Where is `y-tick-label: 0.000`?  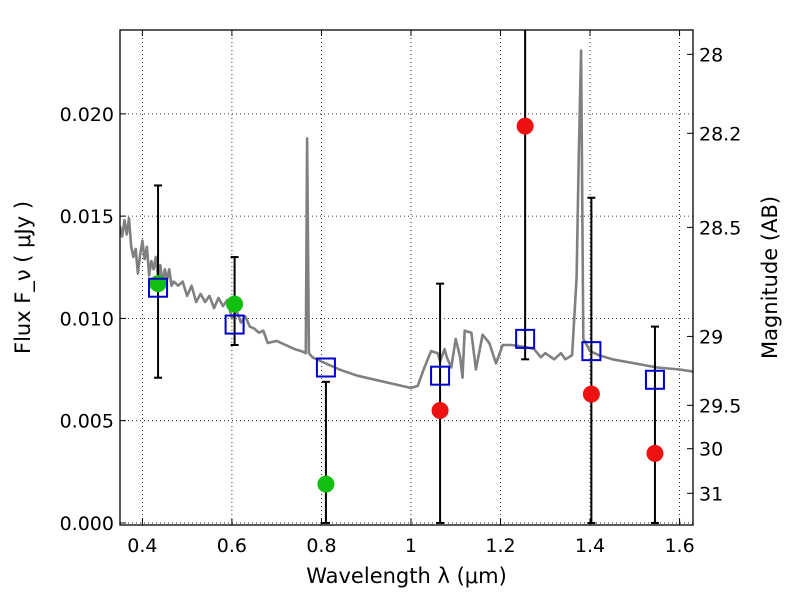
y-tick-label: 0.000 is located at coordinates (87, 524).